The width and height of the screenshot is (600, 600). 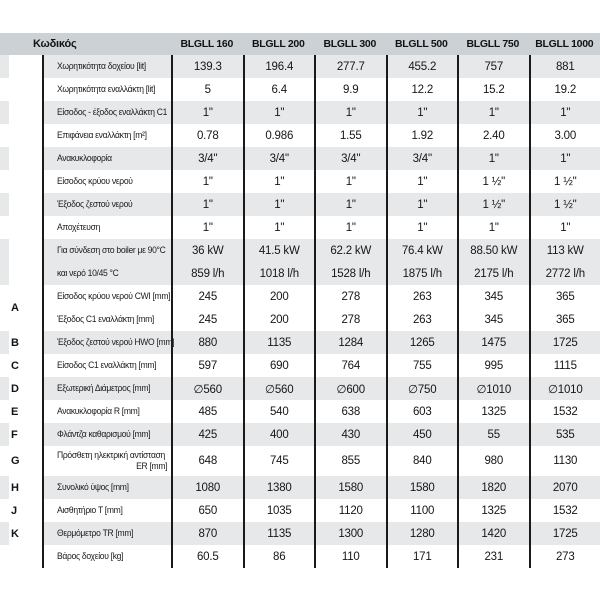 I want to click on cell-value: 859 l/h, so click(x=207, y=273).